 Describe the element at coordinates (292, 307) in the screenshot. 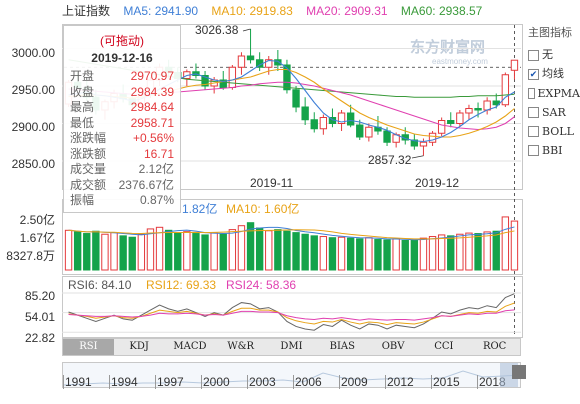

I see `rsi-panel` at that location.